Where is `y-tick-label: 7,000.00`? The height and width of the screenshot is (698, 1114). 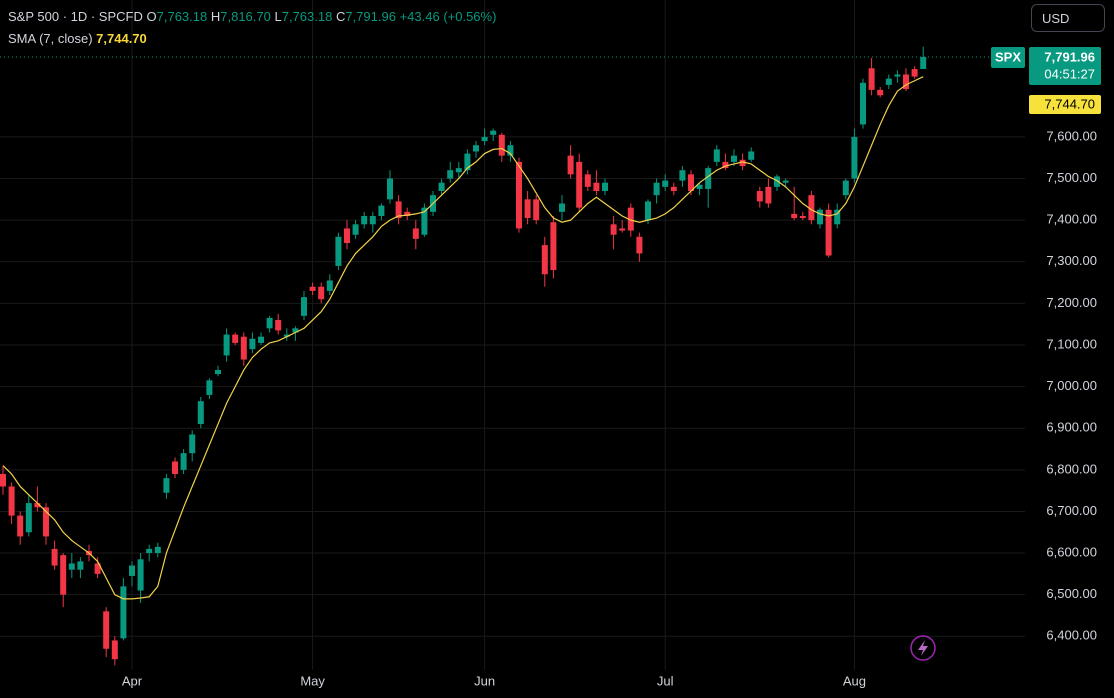 y-tick-label: 7,000.00 is located at coordinates (1071, 385).